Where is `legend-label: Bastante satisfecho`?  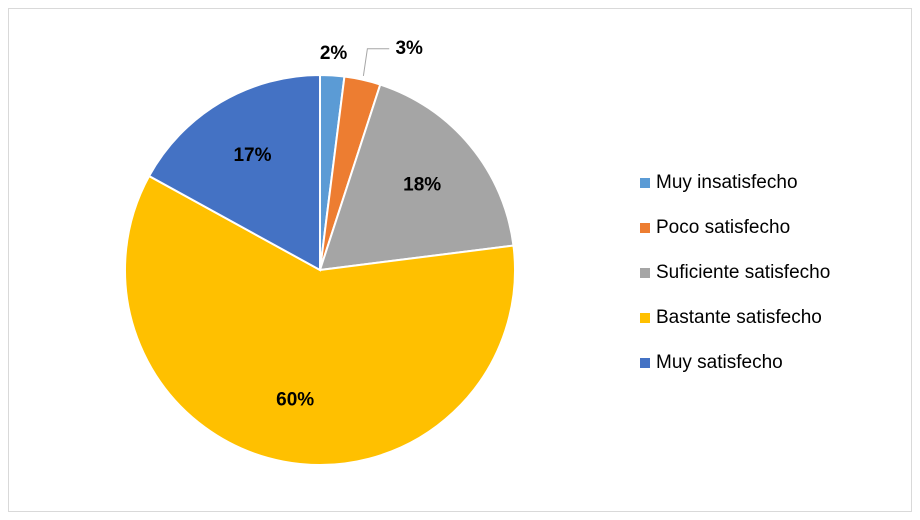
legend-label: Bastante satisfecho is located at coordinates (739, 317).